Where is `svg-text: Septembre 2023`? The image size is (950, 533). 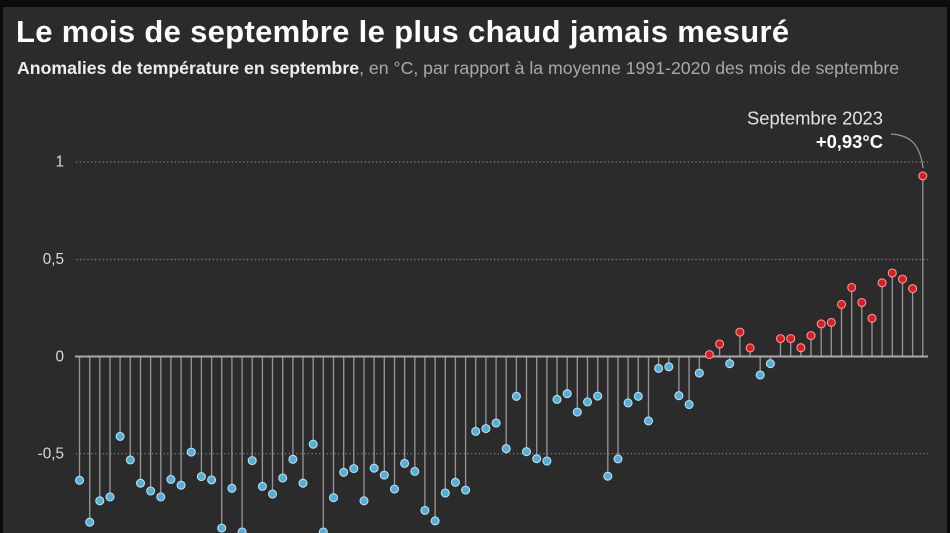 svg-text: Septembre 2023 is located at coordinates (815, 118).